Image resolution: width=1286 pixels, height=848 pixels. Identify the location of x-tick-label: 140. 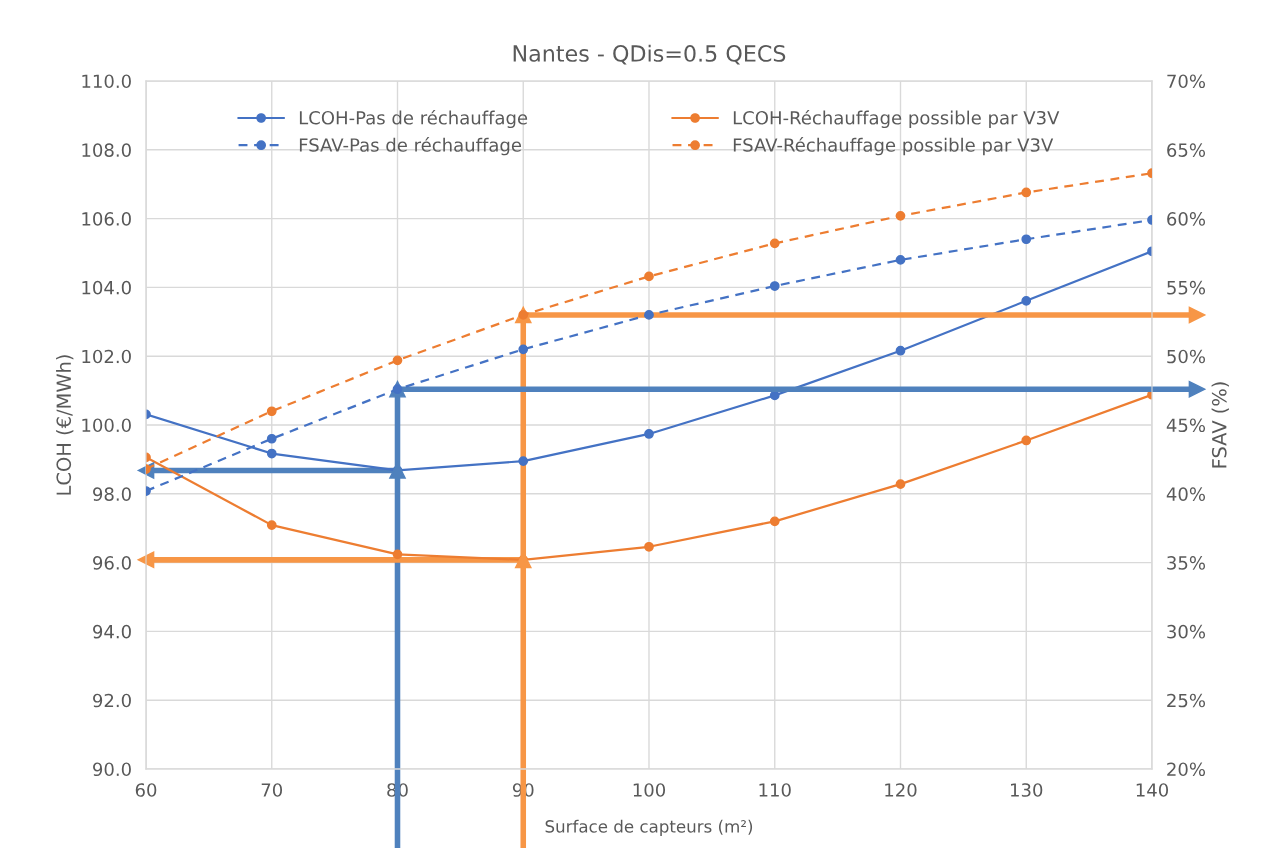
(1152, 790).